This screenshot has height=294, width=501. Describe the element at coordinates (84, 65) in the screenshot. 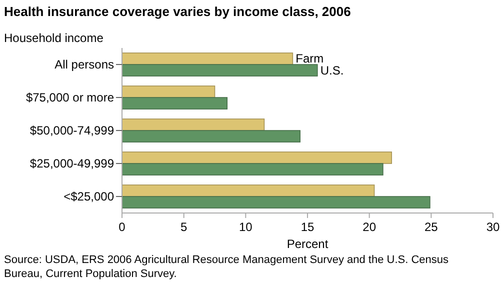

I see `y-tick-label: All persons` at that location.